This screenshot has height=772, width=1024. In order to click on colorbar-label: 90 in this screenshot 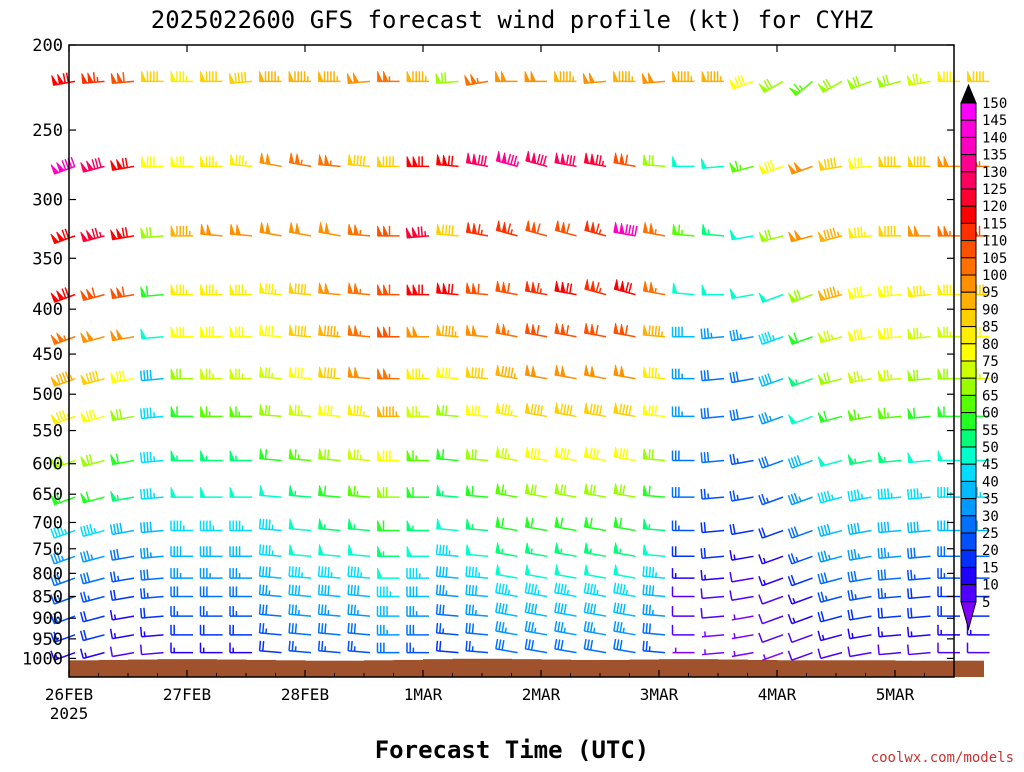, I will do `click(990, 310)`.